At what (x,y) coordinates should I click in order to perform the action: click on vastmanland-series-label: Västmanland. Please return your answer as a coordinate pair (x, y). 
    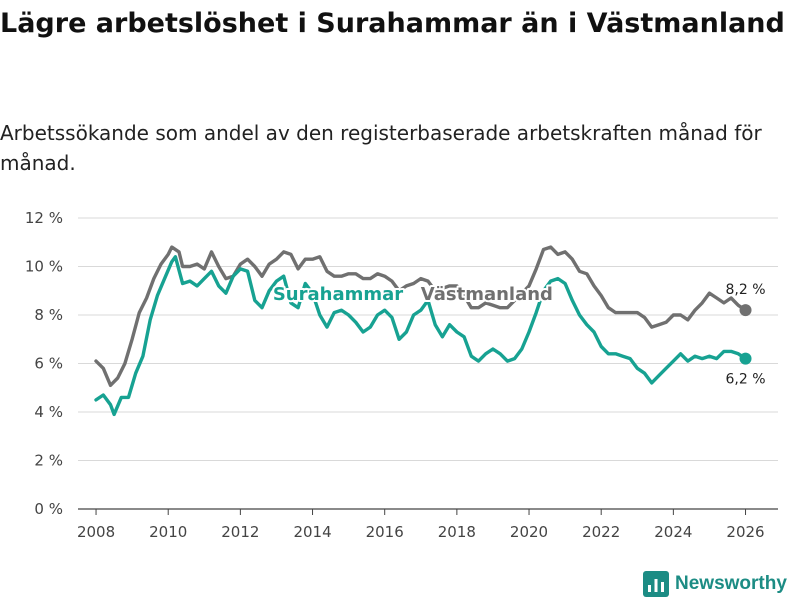
    Looking at the image, I should click on (487, 294).